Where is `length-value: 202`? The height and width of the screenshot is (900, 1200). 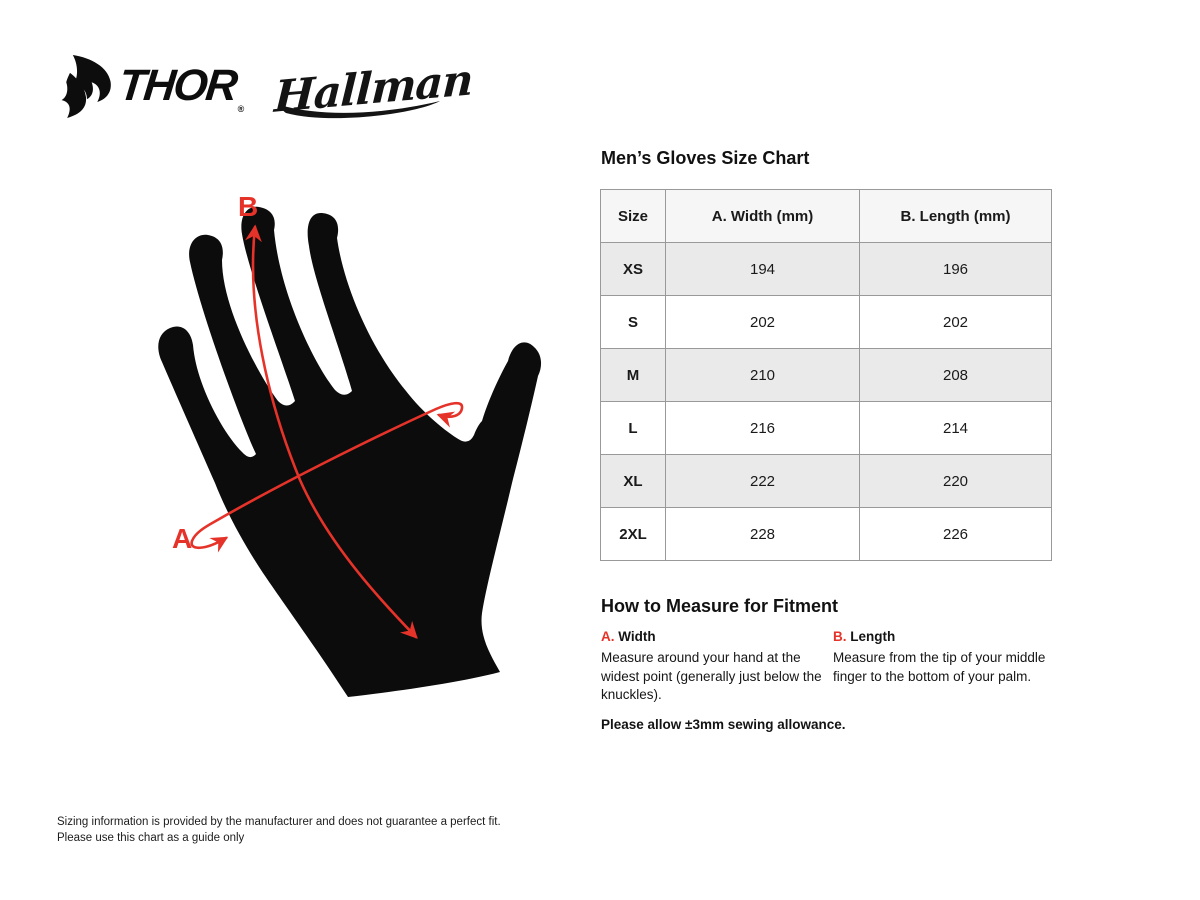 length-value: 202 is located at coordinates (955, 322).